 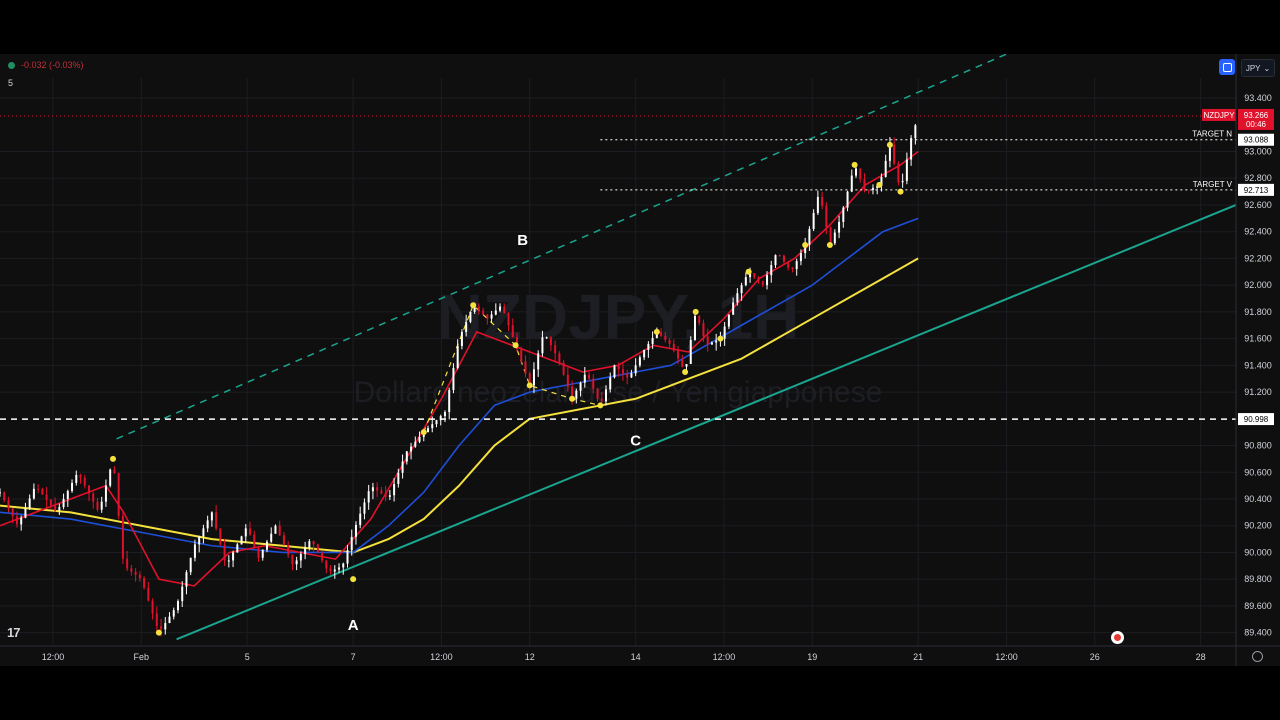 I want to click on level-price: 92.713, so click(x=1256, y=190).